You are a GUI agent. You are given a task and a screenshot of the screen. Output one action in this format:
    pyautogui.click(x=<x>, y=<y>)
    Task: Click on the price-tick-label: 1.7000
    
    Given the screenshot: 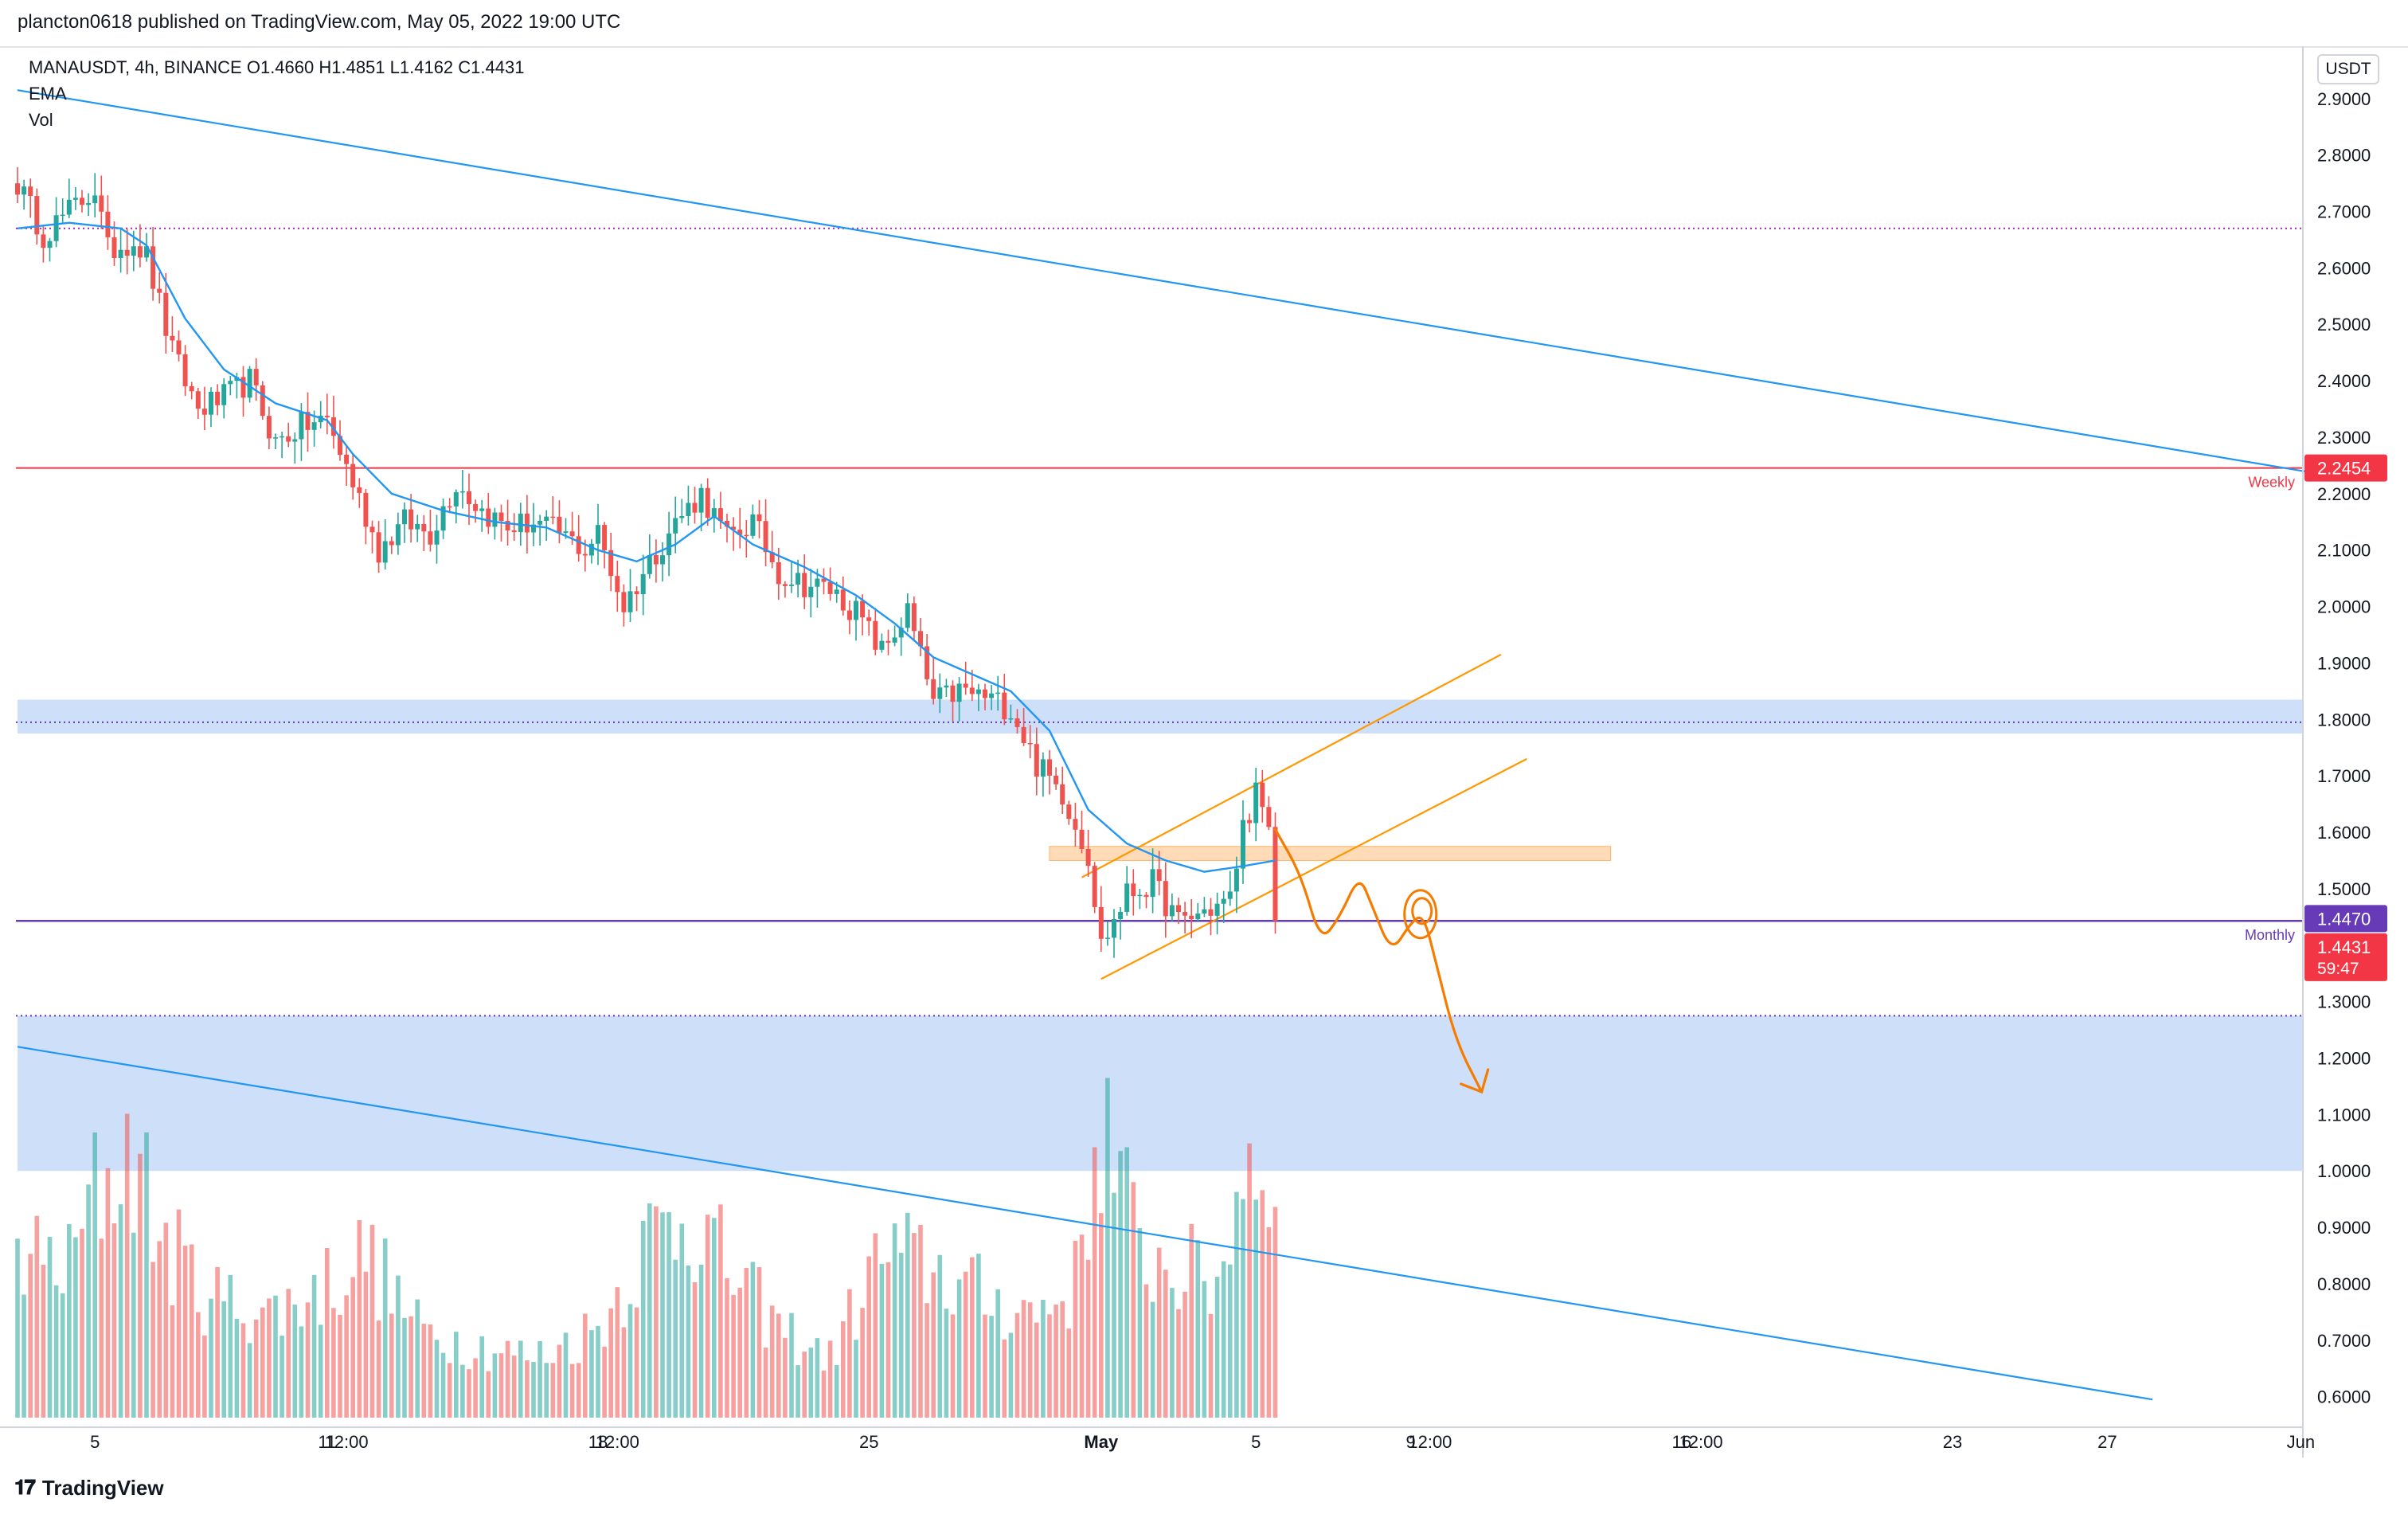 What is the action you would take?
    pyautogui.click(x=2344, y=776)
    